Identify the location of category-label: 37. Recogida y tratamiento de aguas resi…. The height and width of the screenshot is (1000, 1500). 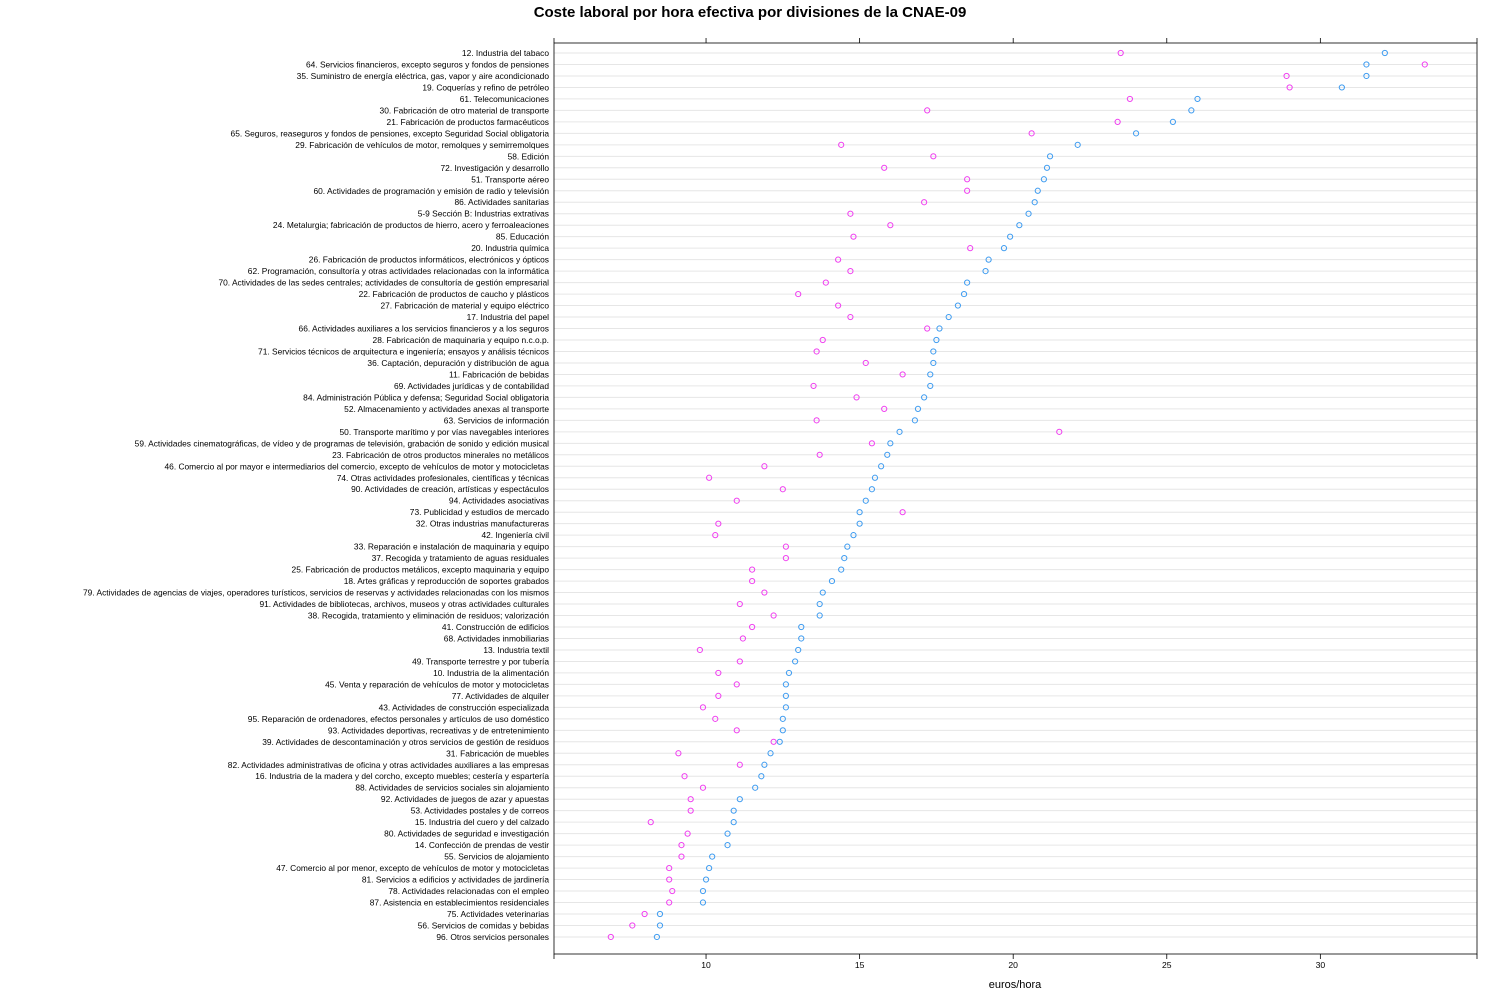
(460, 558).